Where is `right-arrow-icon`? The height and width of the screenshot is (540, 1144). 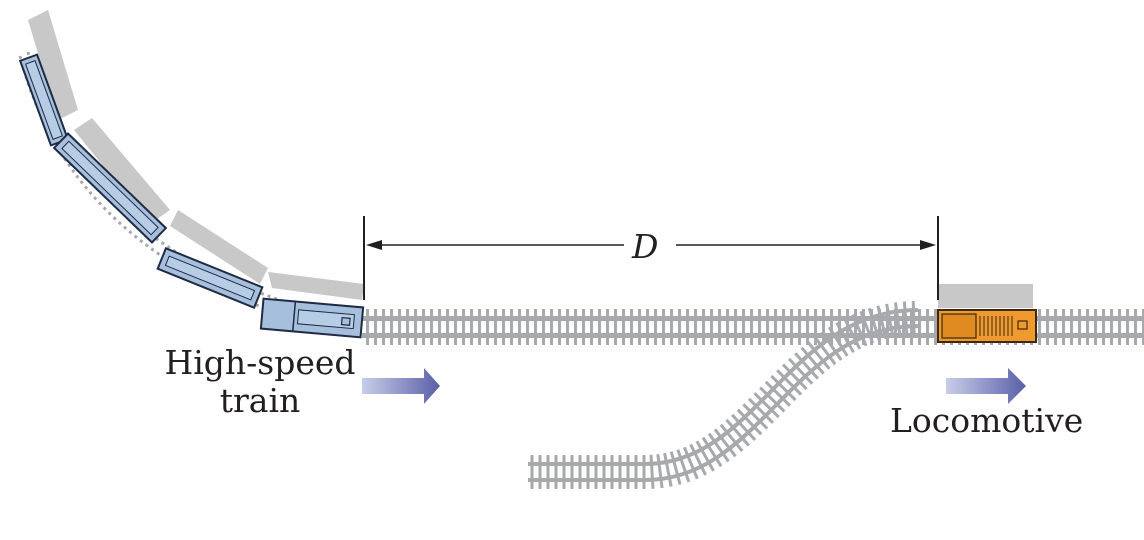 right-arrow-icon is located at coordinates (986, 386).